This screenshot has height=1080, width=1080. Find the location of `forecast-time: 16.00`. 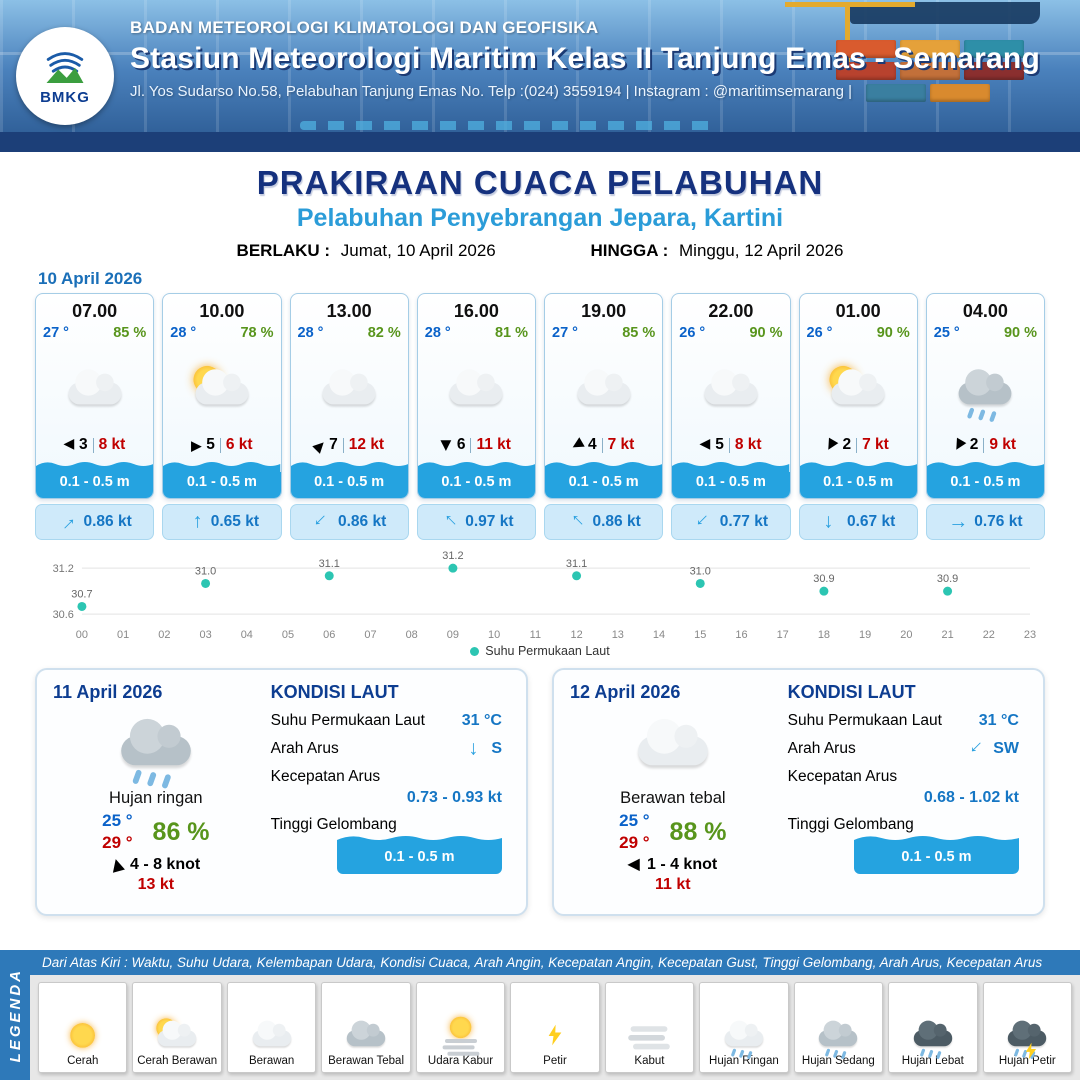

forecast-time: 16.00 is located at coordinates (476, 311).